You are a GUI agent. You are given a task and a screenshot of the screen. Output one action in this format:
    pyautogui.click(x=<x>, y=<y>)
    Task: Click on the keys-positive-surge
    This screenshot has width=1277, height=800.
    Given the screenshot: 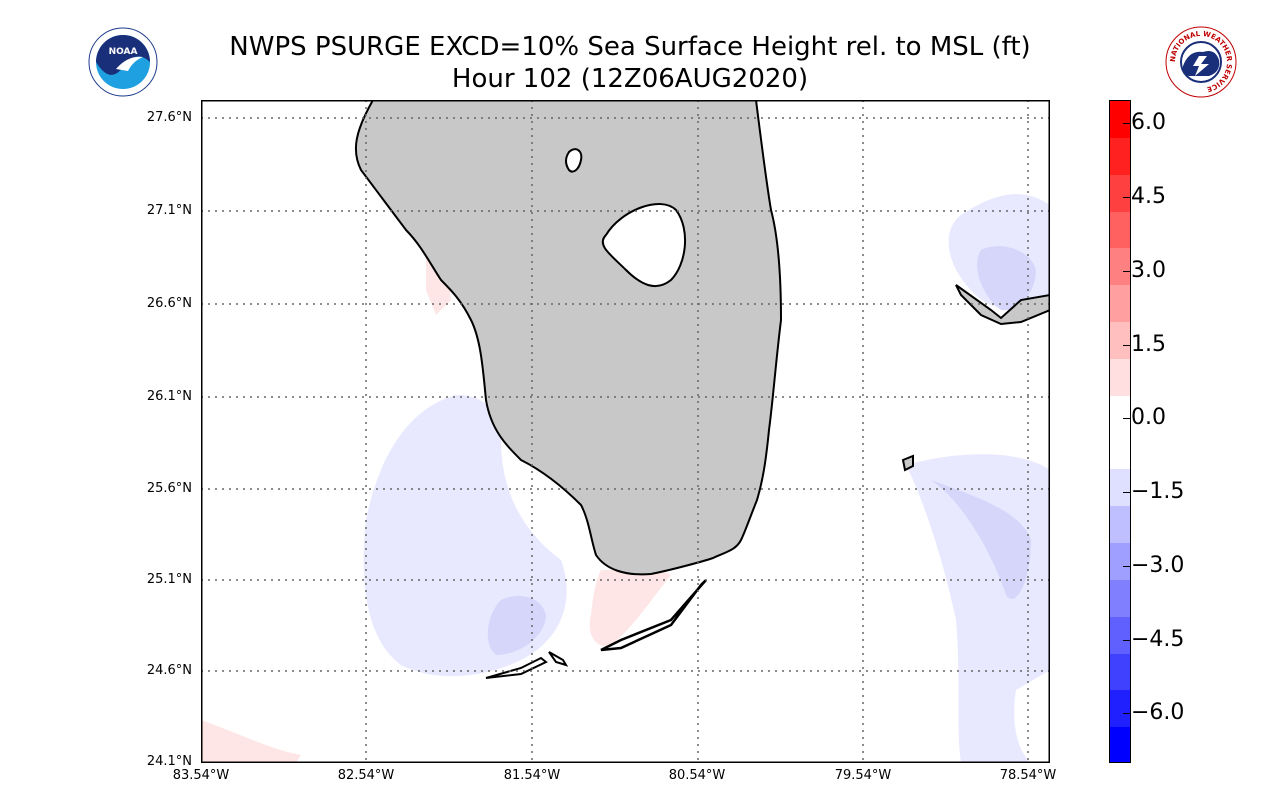 What is the action you would take?
    pyautogui.click(x=630, y=607)
    